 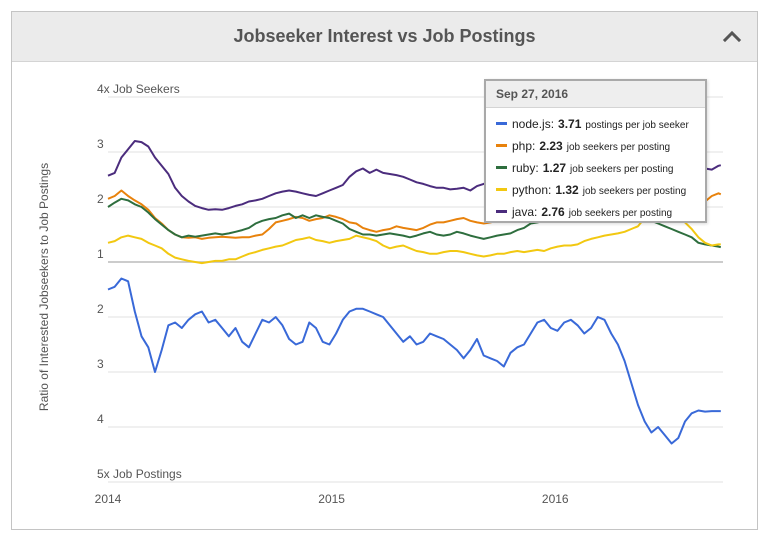 I want to click on y-tick-label: 4x Job Seekers, so click(x=138, y=89).